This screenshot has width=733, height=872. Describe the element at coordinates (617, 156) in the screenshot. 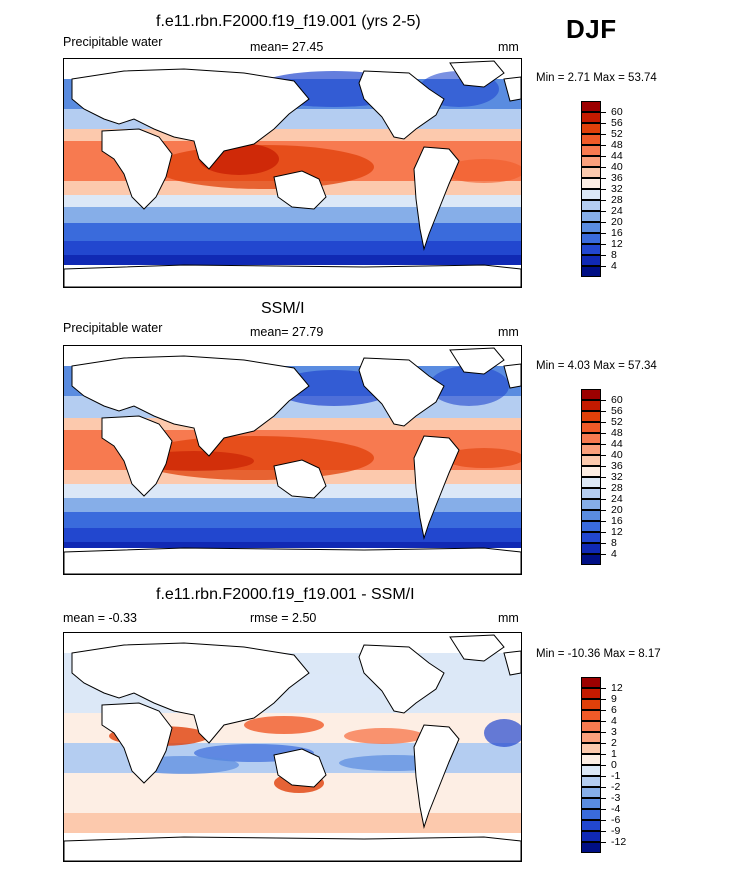

I see `colorbar-level-label: 44` at that location.